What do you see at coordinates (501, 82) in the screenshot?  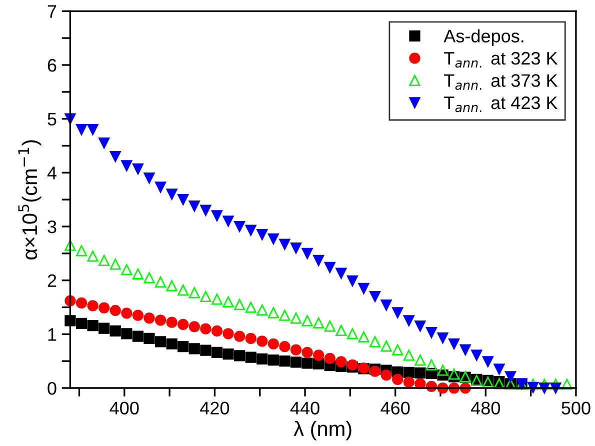 I see `legend-label: T$_{ann.}$ at 373 K` at bounding box center [501, 82].